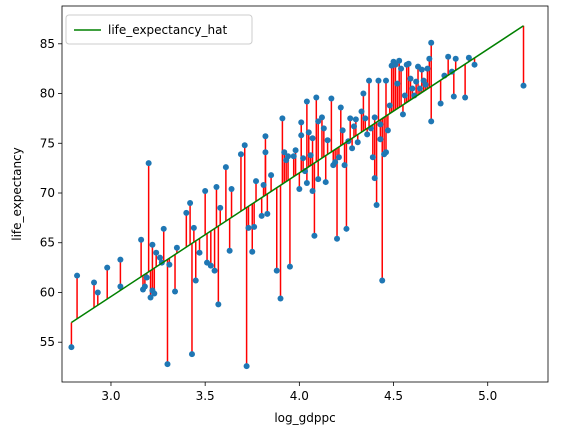  What do you see at coordinates (47, 342) in the screenshot?
I see `y-tick-label: 55` at bounding box center [47, 342].